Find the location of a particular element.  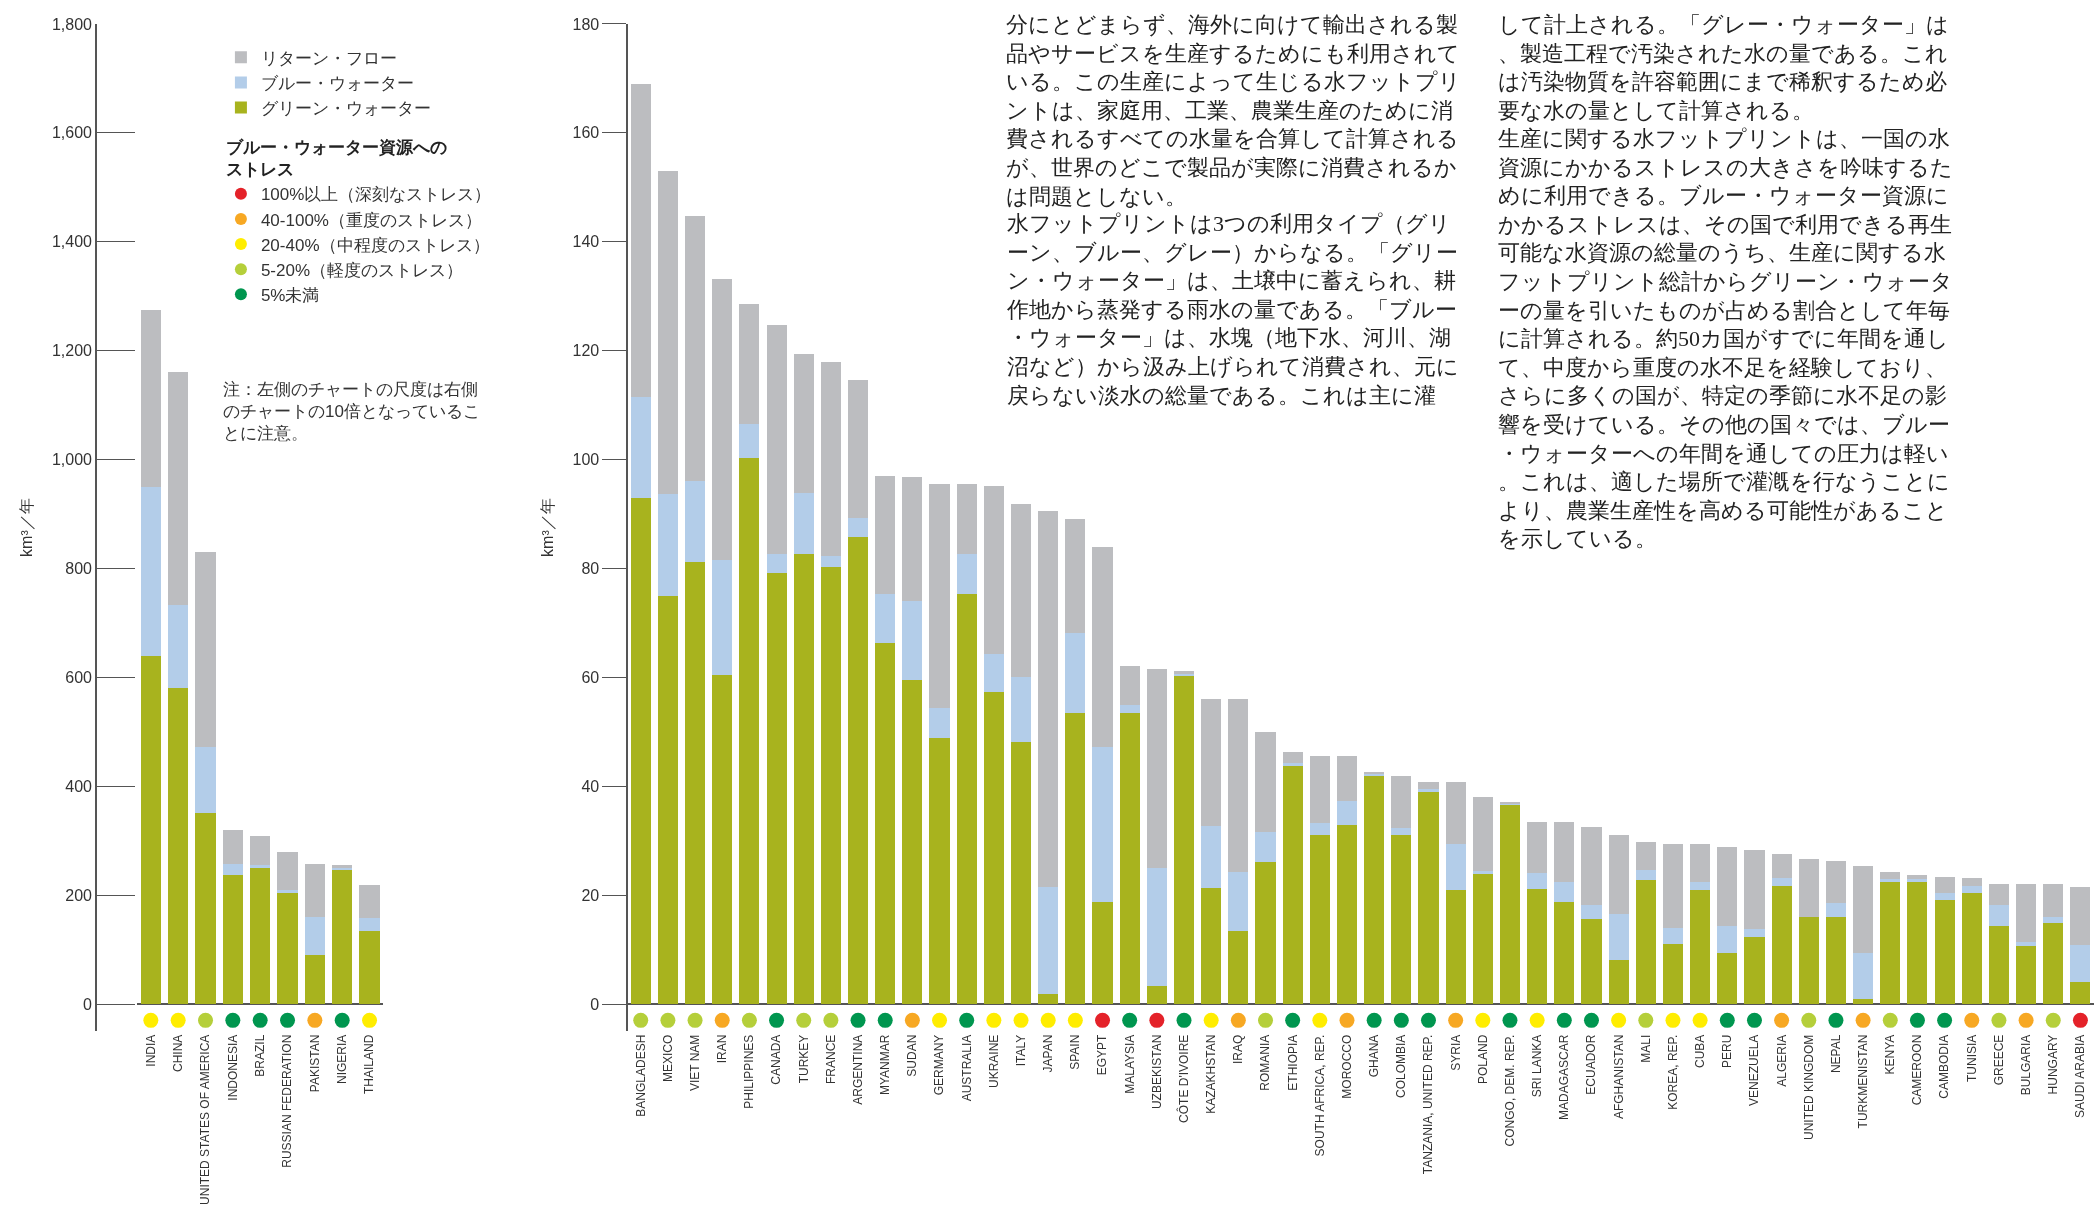

x-tick-label: CHINA is located at coordinates (178, 1053).